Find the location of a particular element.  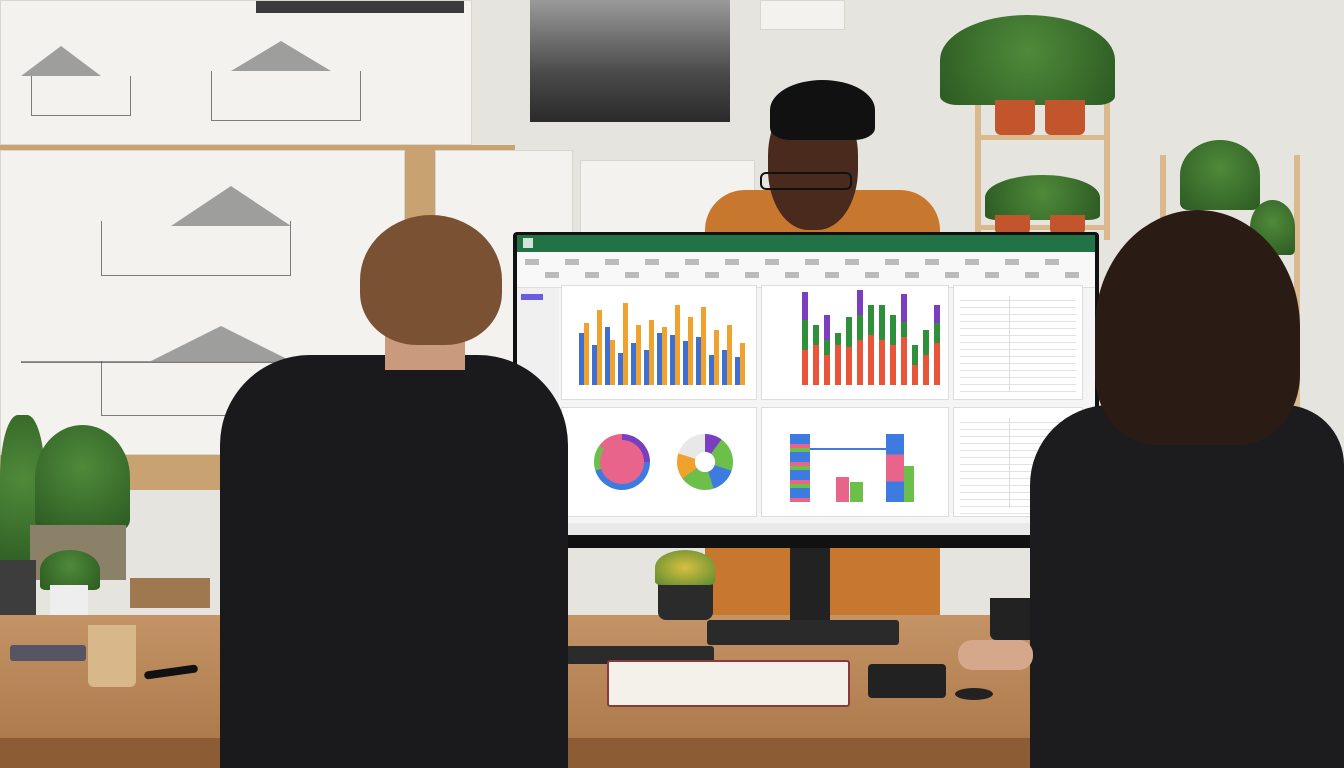

seated-woman-hair is located at coordinates (1197, 327).